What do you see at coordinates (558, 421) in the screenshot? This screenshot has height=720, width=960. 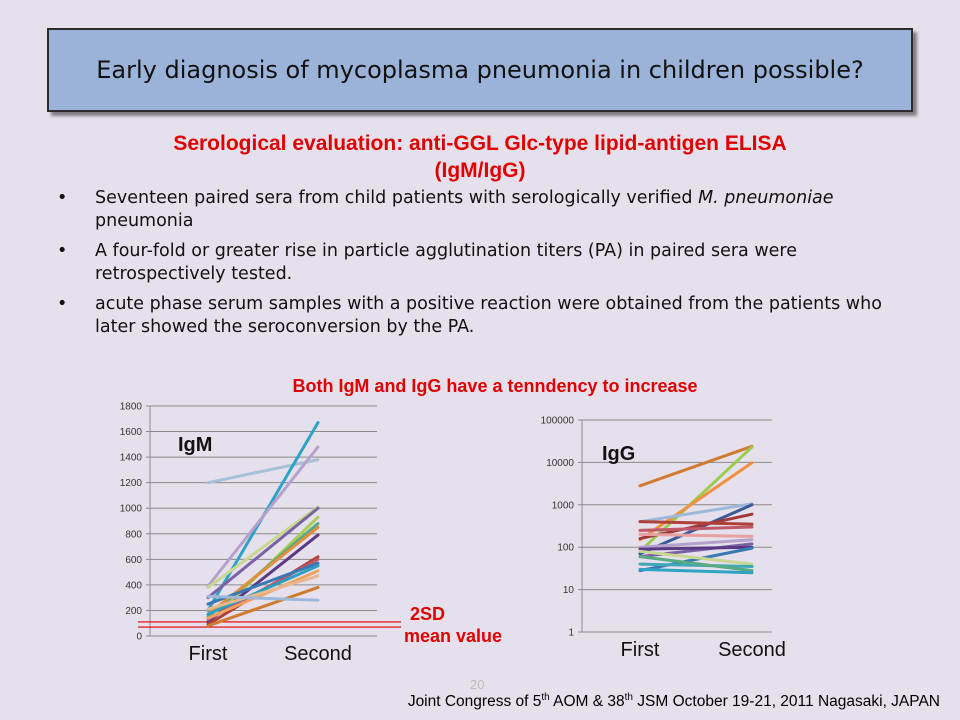 I see `y-tick-label: 100000` at bounding box center [558, 421].